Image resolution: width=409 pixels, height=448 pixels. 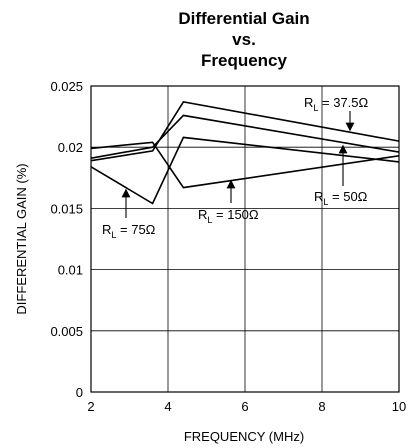 What do you see at coordinates (228, 216) in the screenshot?
I see `annotation-label-150: RL = 150Ω` at bounding box center [228, 216].